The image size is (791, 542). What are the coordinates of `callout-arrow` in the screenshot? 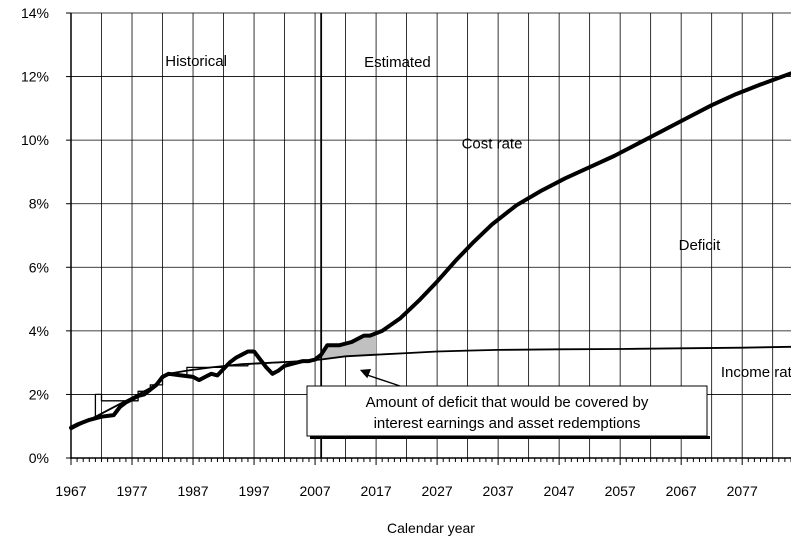 It's located at (382, 380).